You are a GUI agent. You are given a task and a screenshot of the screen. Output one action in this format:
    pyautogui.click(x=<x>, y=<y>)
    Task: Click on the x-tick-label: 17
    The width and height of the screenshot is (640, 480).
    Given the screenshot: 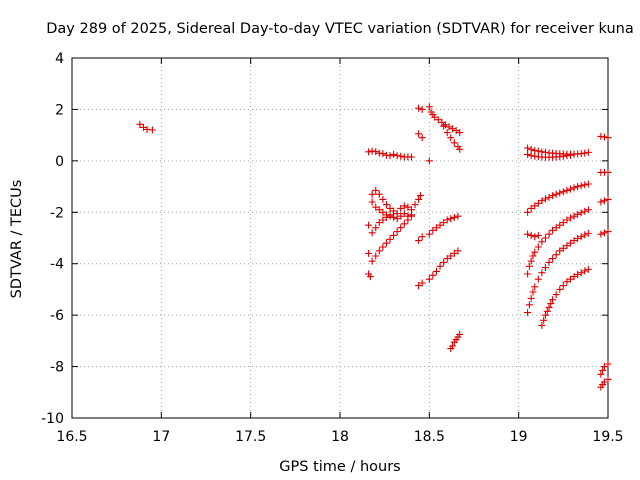 What is the action you would take?
    pyautogui.click(x=161, y=437)
    